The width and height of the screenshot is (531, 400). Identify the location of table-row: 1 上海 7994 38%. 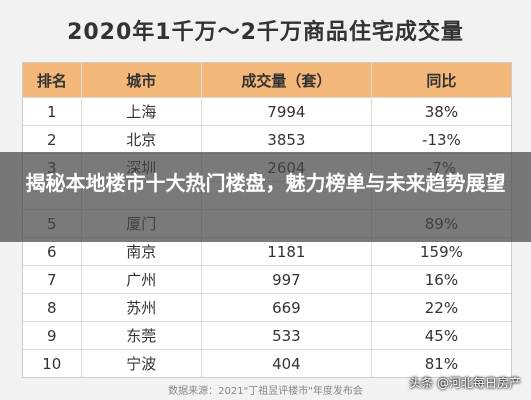
(267, 111).